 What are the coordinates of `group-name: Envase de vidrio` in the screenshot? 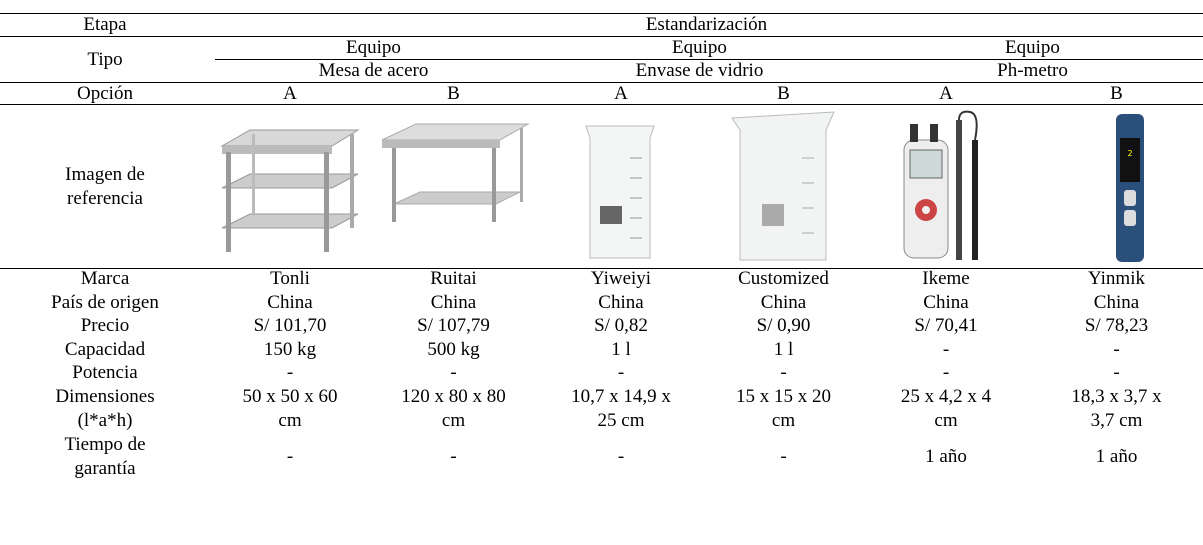 It's located at (699, 71).